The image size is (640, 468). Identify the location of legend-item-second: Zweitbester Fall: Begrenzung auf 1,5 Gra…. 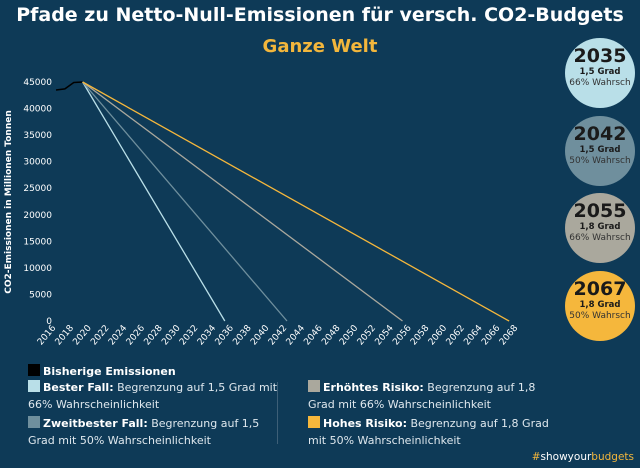
(153, 432).